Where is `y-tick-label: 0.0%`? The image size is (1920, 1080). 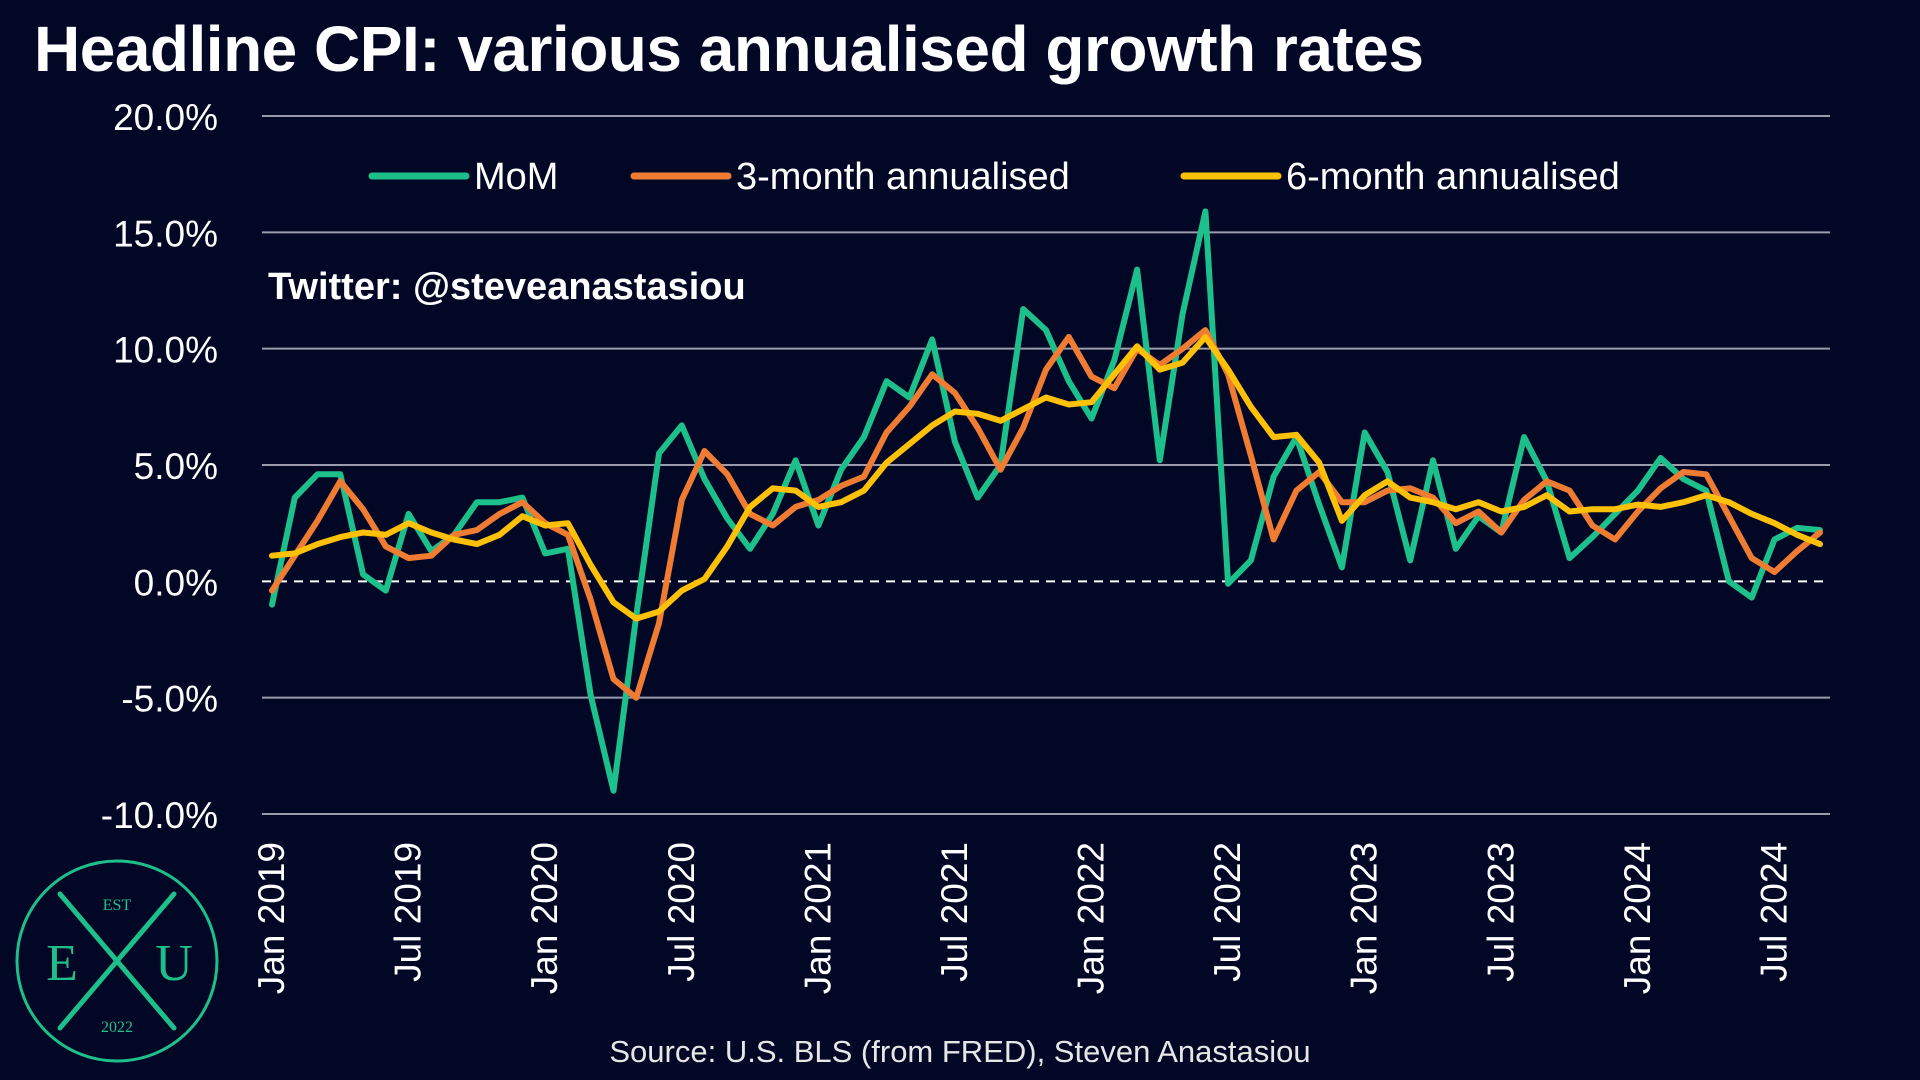
y-tick-label: 0.0% is located at coordinates (176, 582).